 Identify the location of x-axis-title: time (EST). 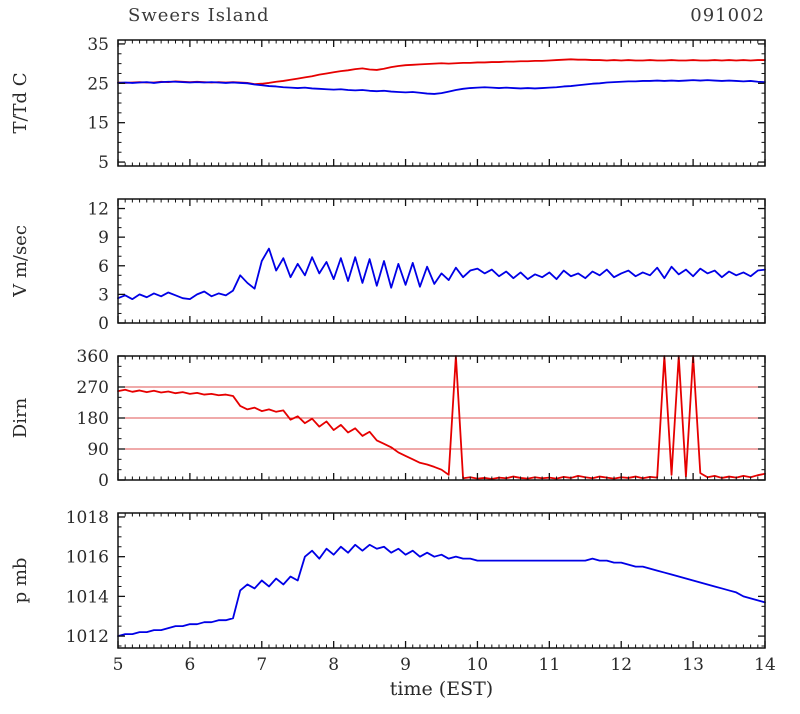
(441, 689).